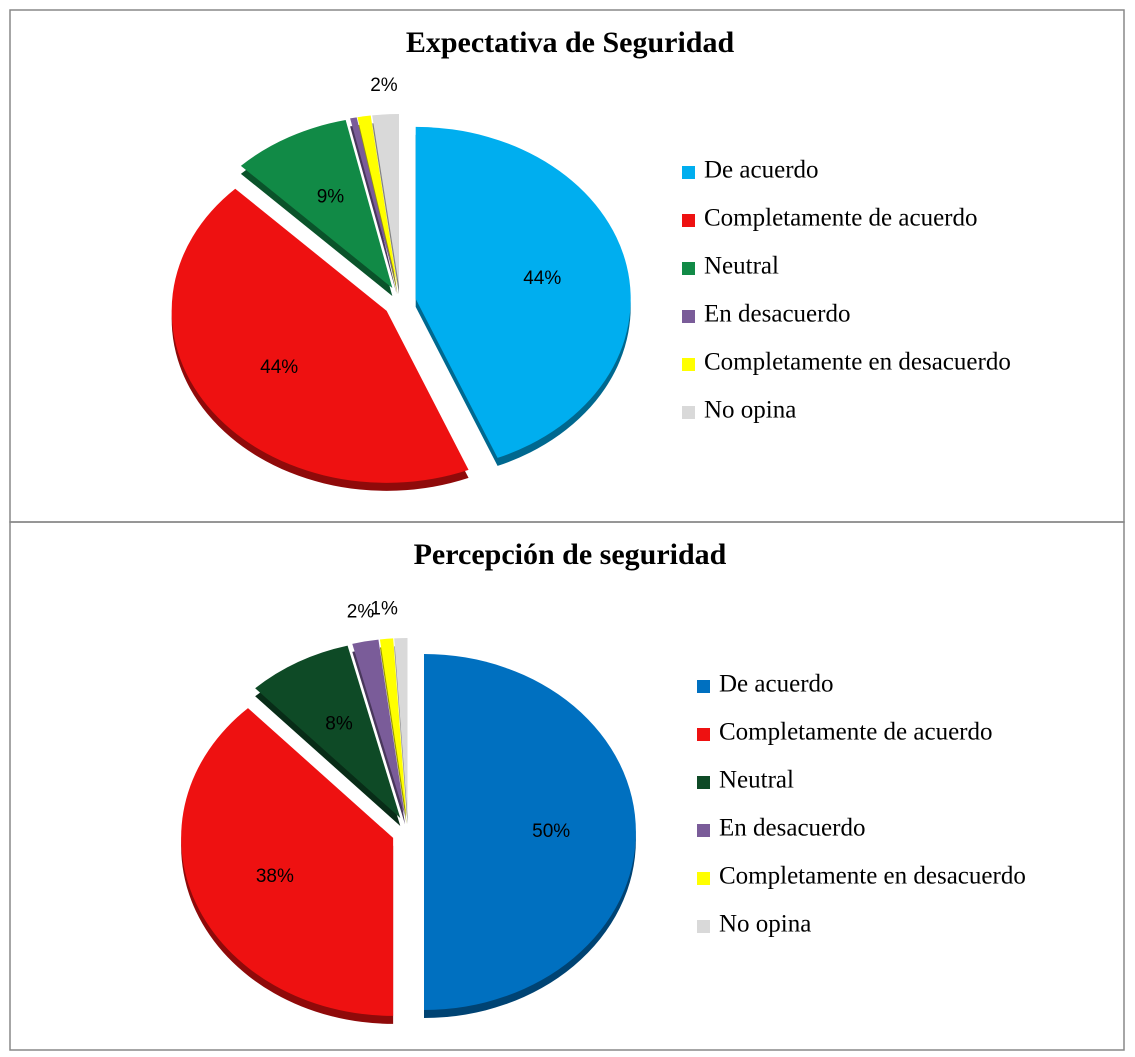 This screenshot has height=1057, width=1135. What do you see at coordinates (570, 42) in the screenshot?
I see `chart-title: Expectativa de Seguridad` at bounding box center [570, 42].